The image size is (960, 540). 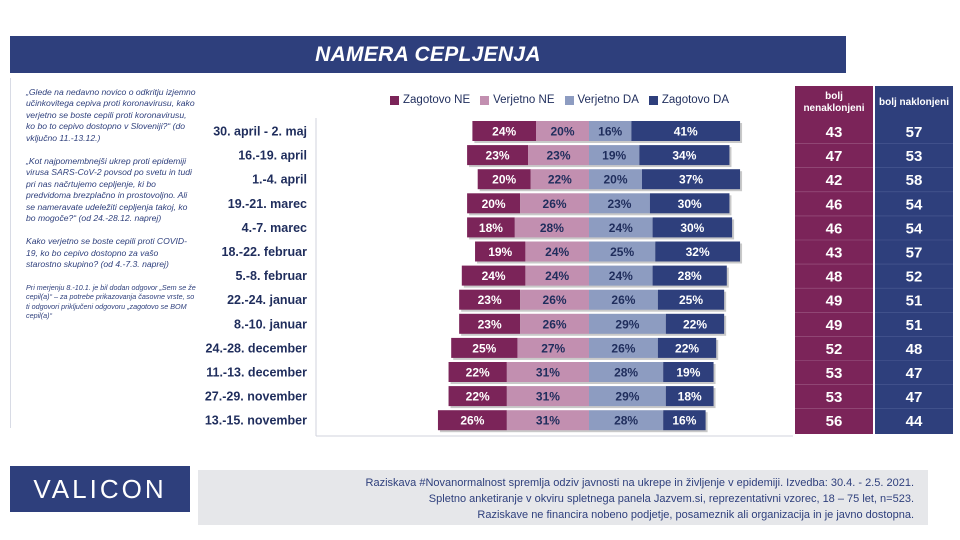 What do you see at coordinates (267, 204) in the screenshot?
I see `row-label: 19.-21. marec` at bounding box center [267, 204].